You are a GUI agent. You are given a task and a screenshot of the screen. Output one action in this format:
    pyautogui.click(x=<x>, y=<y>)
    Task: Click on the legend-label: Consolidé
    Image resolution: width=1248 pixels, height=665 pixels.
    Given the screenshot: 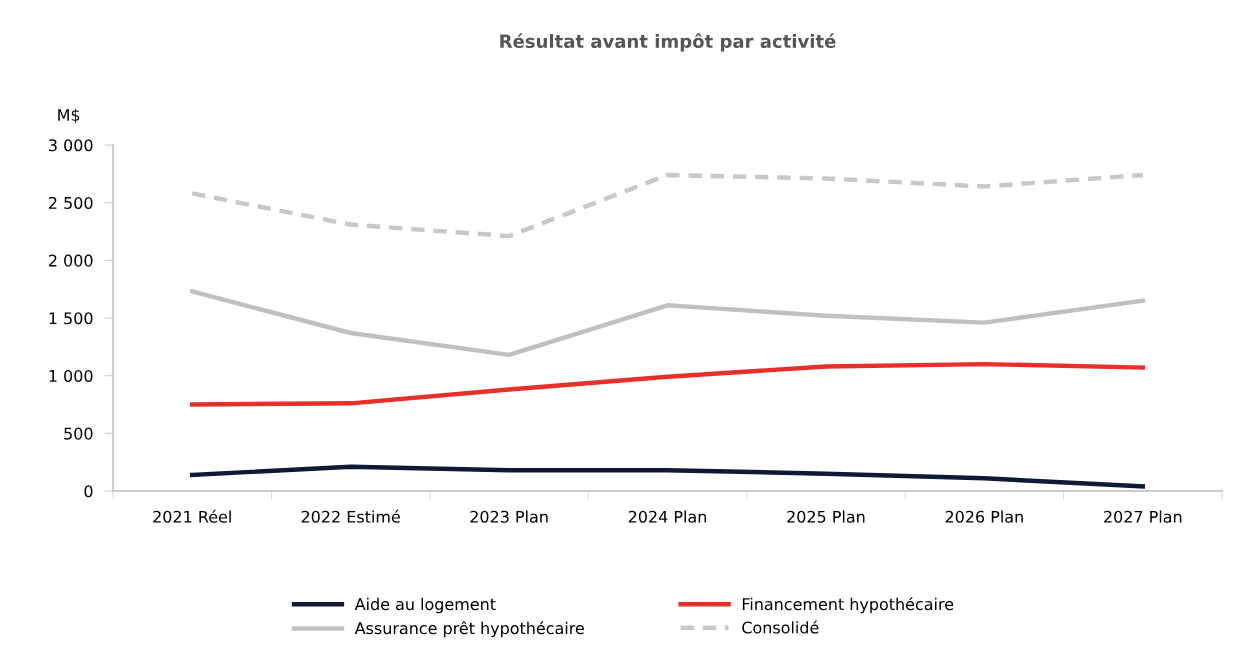 What is the action you would take?
    pyautogui.click(x=780, y=627)
    